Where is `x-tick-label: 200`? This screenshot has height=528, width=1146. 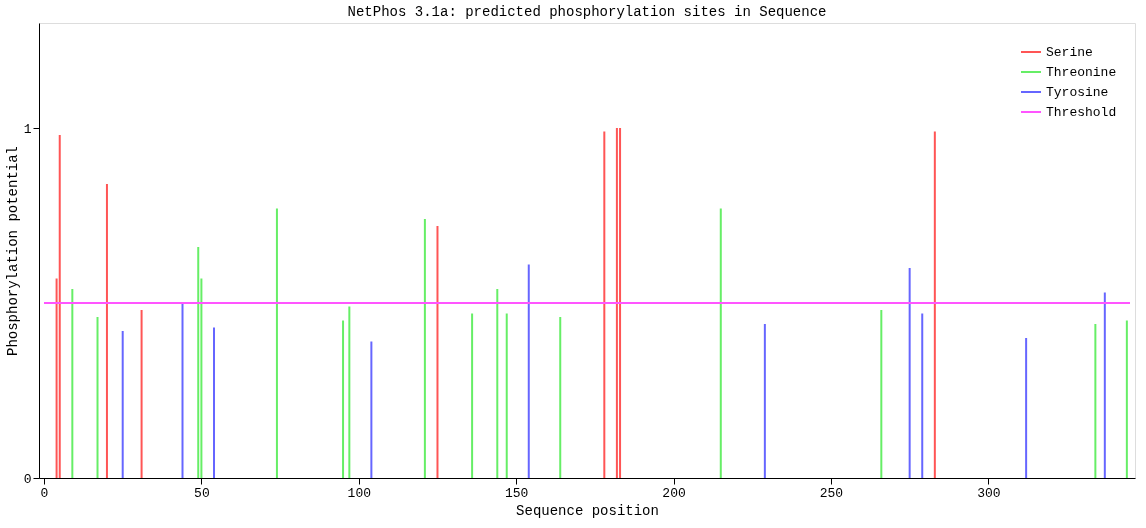 x-tick-label: 200 is located at coordinates (674, 493).